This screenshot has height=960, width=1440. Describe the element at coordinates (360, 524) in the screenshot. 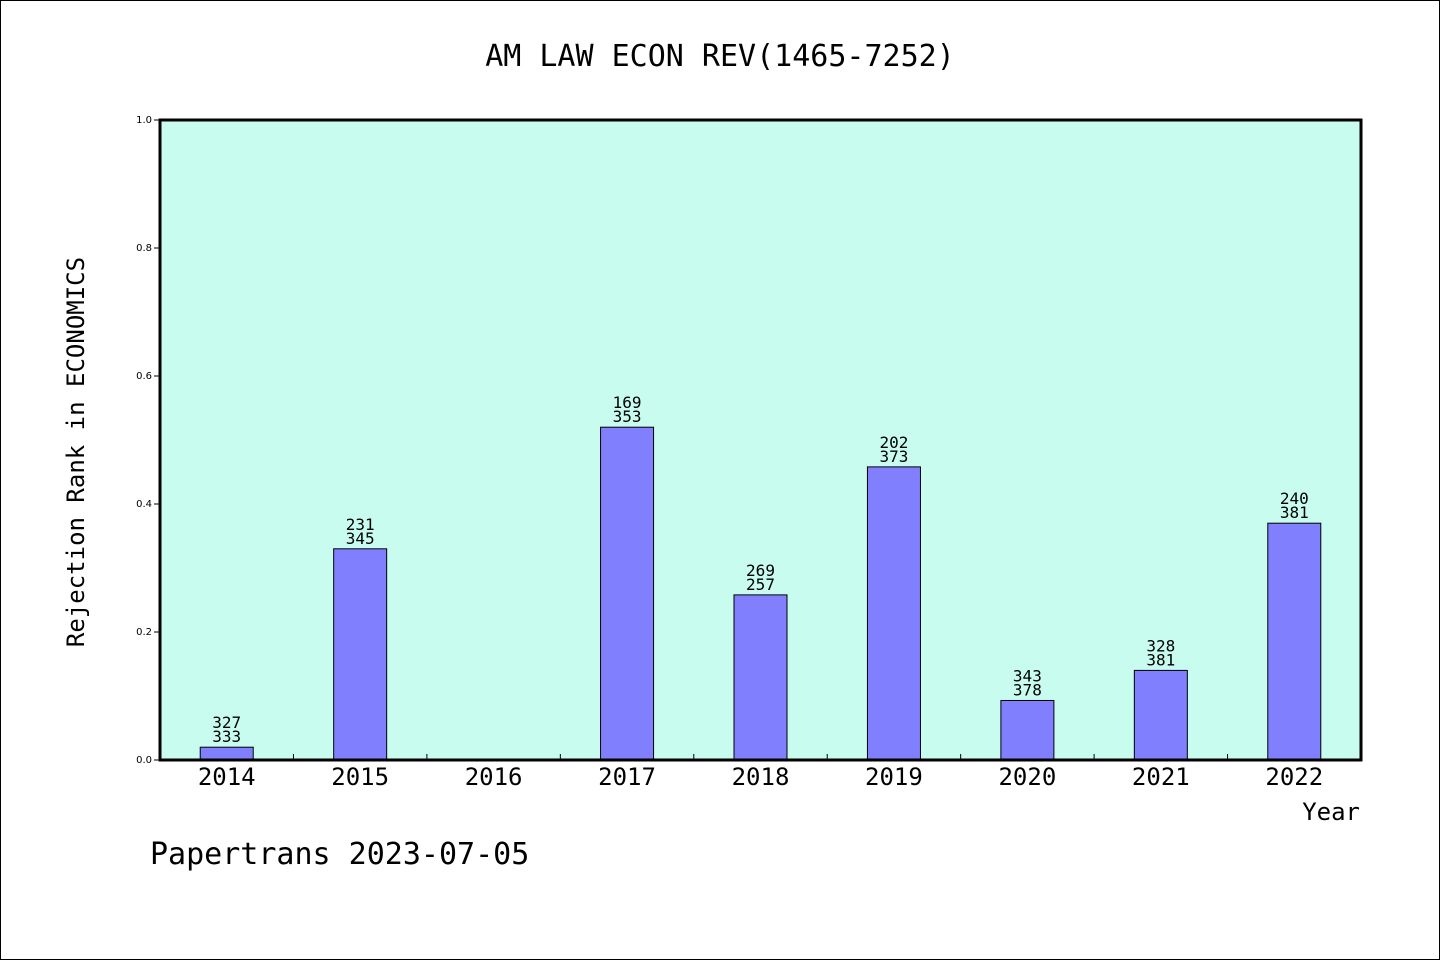

I see `bar-label-top-2015: 231` at that location.